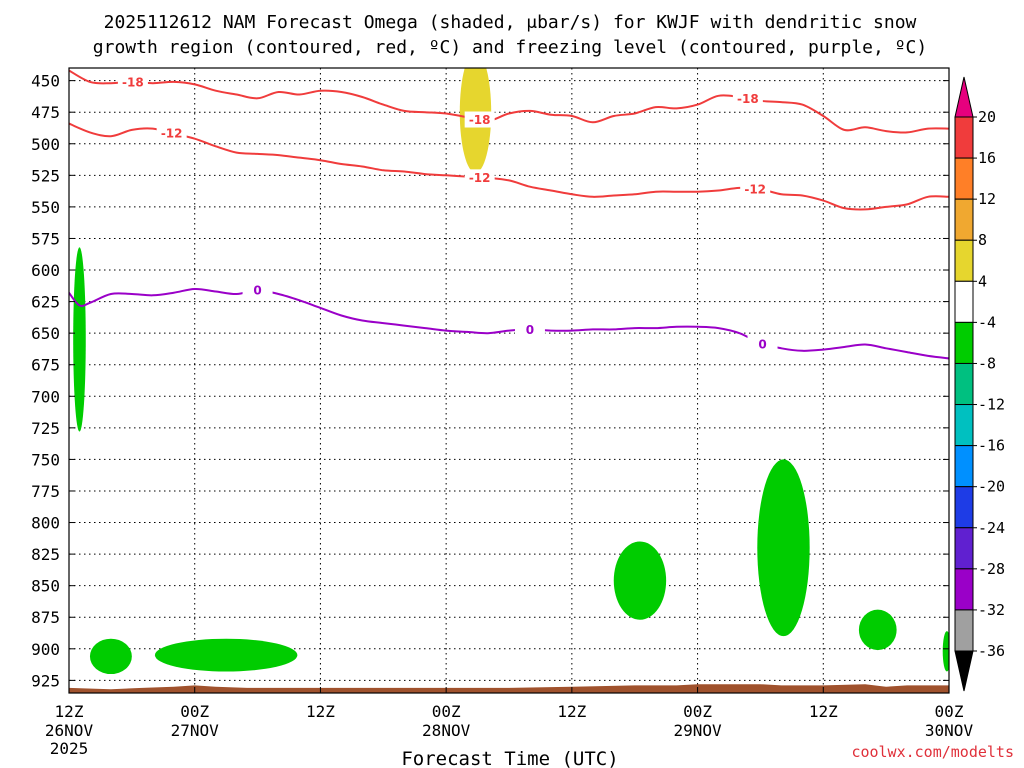  Describe the element at coordinates (987, 199) in the screenshot. I see `colorbar-label: 12` at that location.